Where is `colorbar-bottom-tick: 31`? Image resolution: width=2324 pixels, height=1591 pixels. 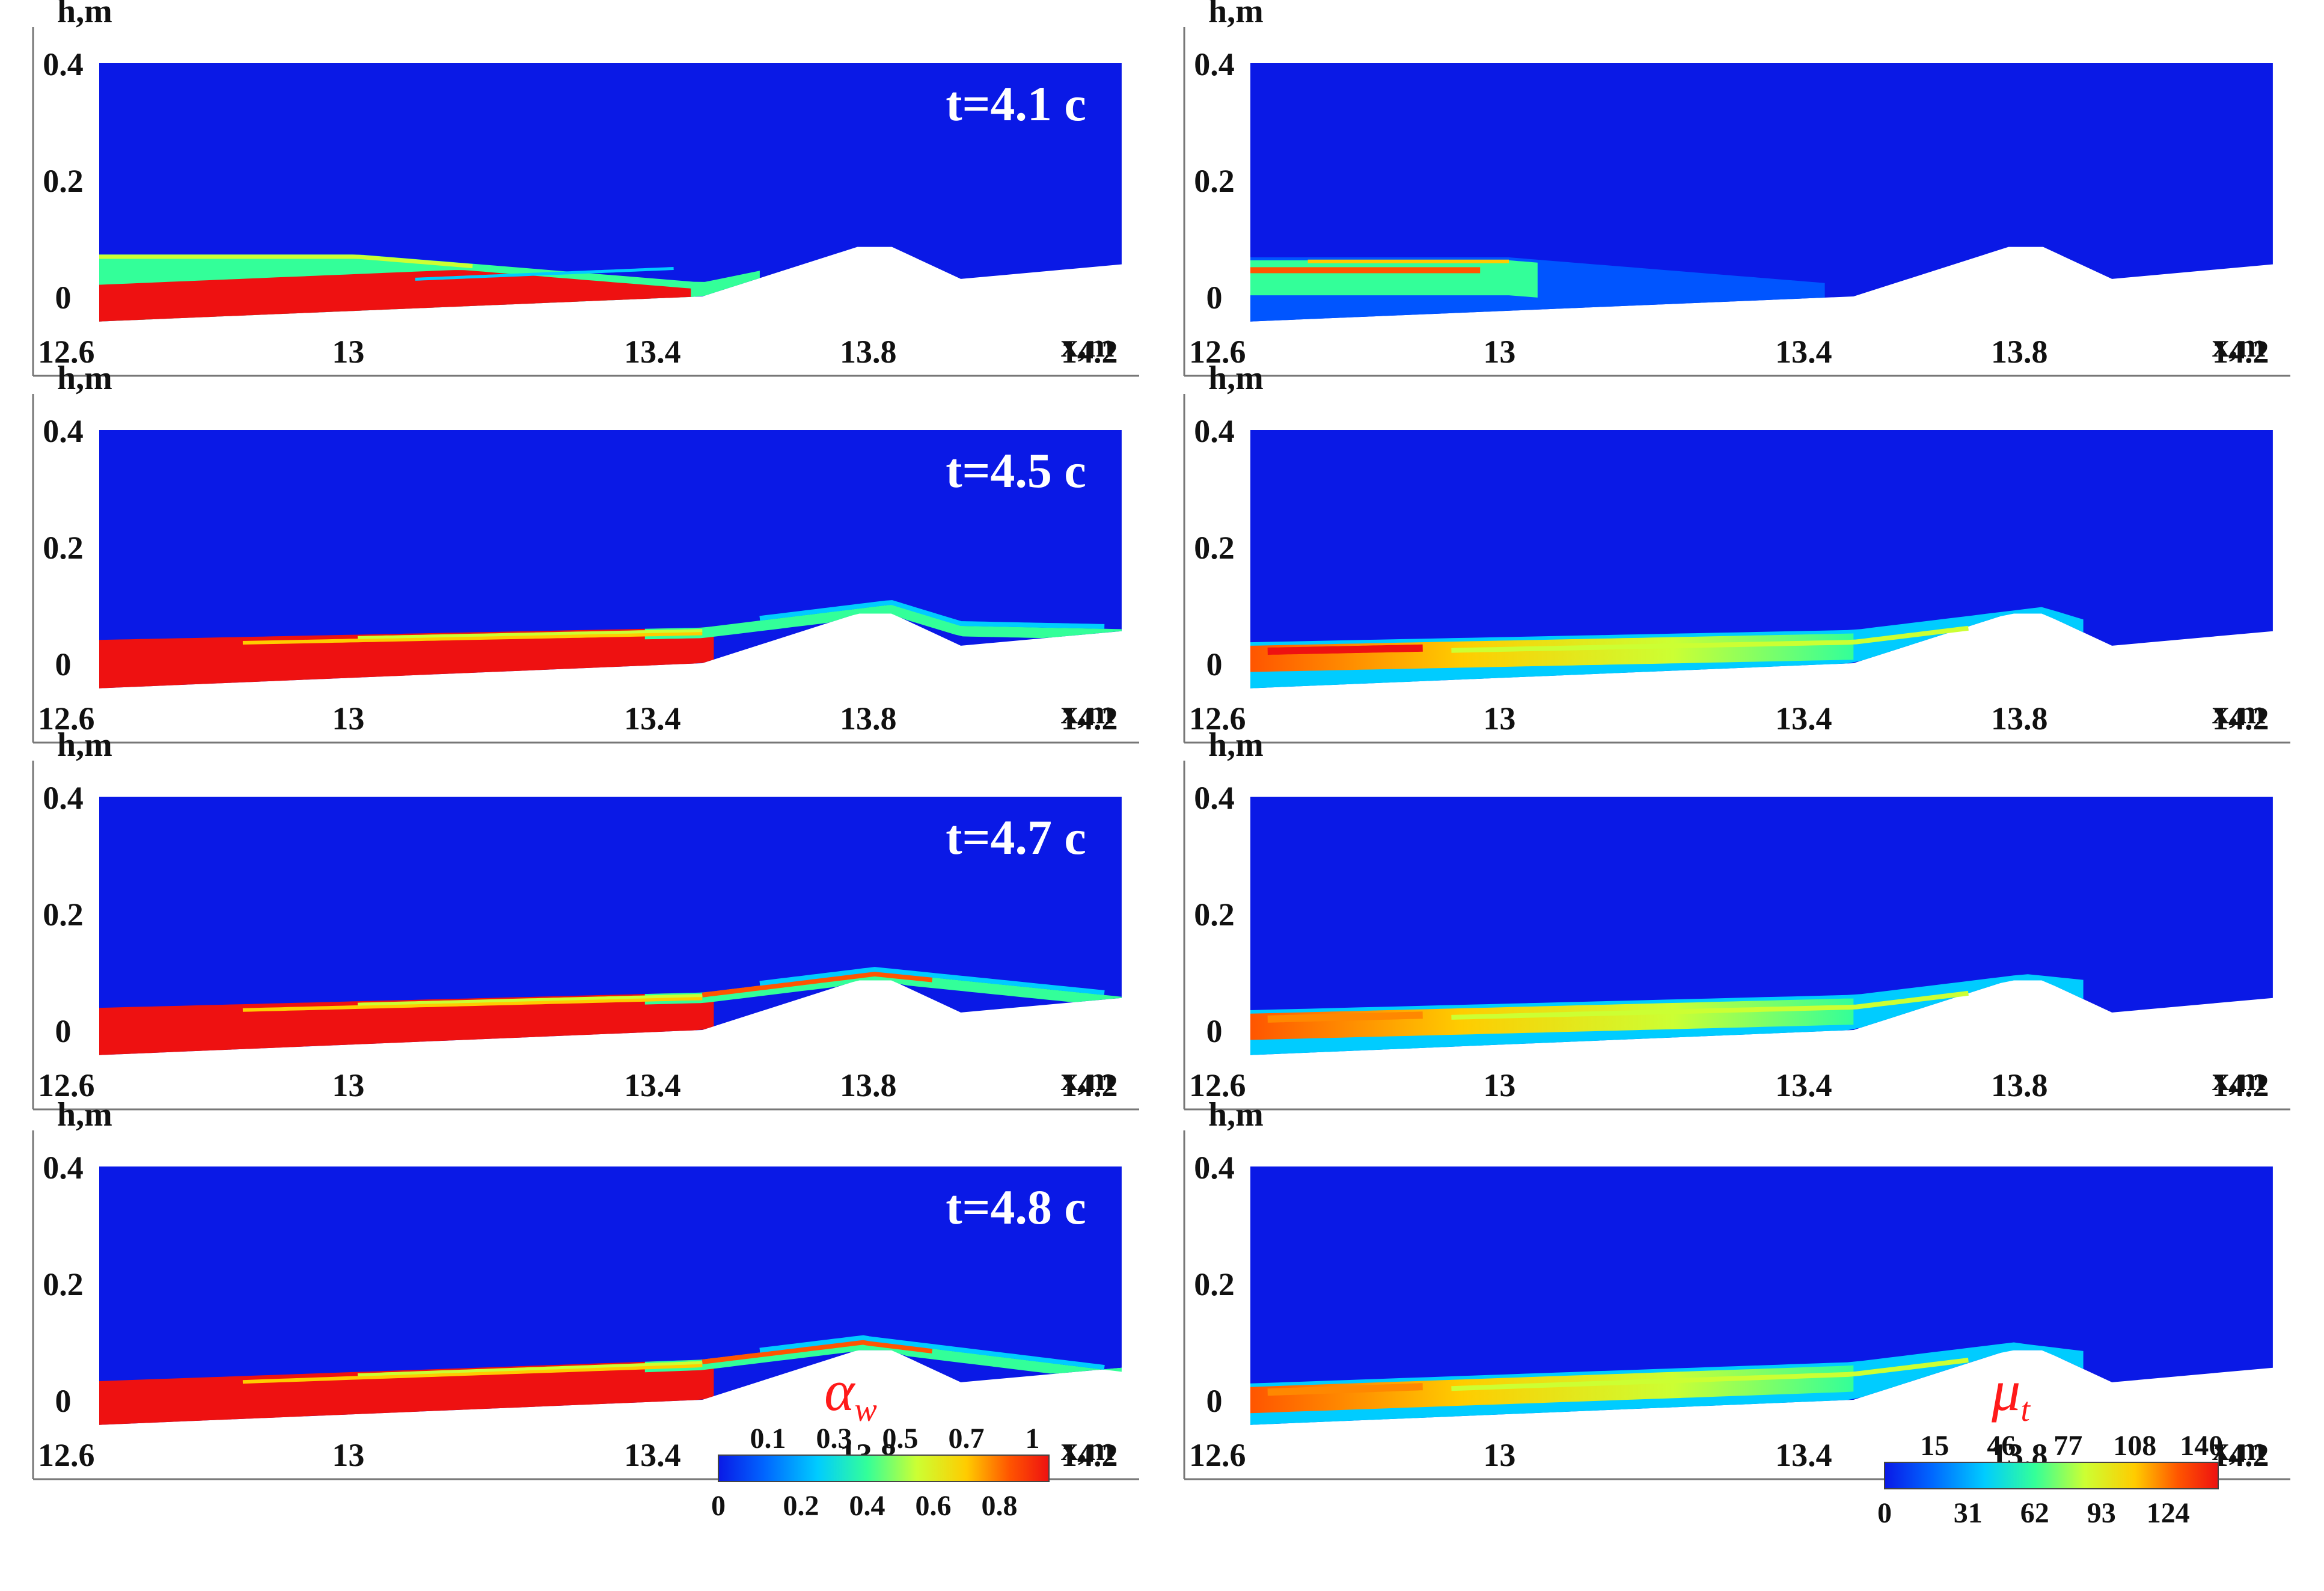
colorbar-bottom-tick: 31 is located at coordinates (1969, 1513).